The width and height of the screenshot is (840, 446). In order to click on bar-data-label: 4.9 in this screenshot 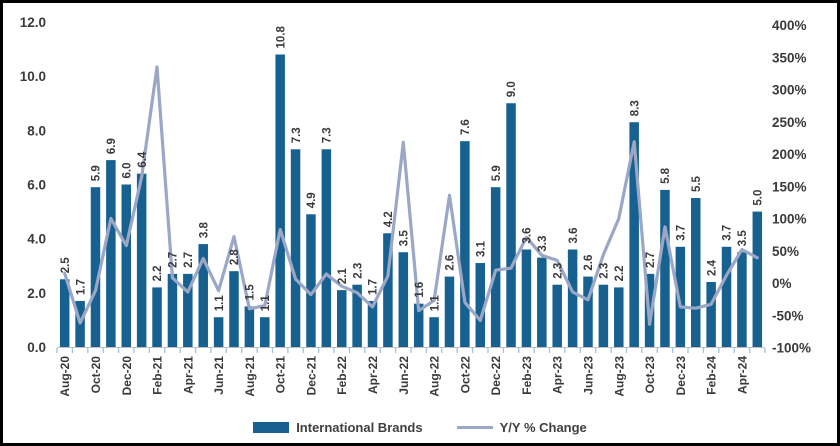, I will do `click(312, 200)`.